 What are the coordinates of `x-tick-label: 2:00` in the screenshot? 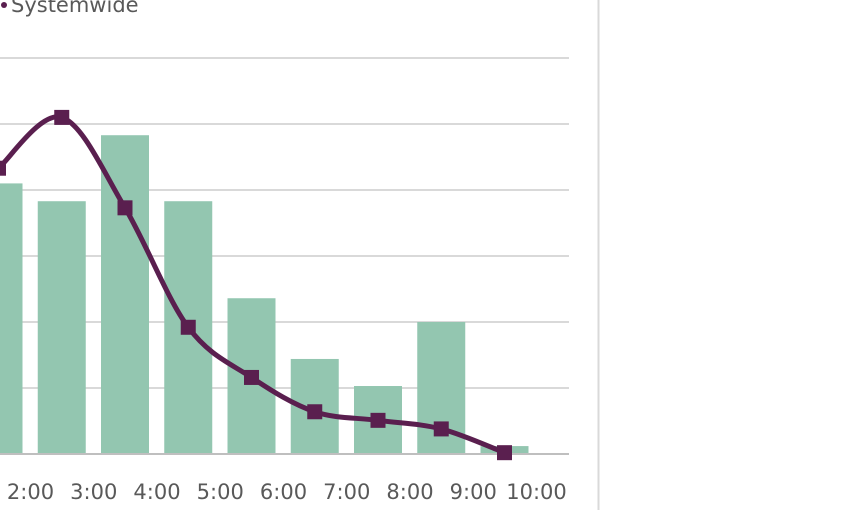 It's located at (30, 492).